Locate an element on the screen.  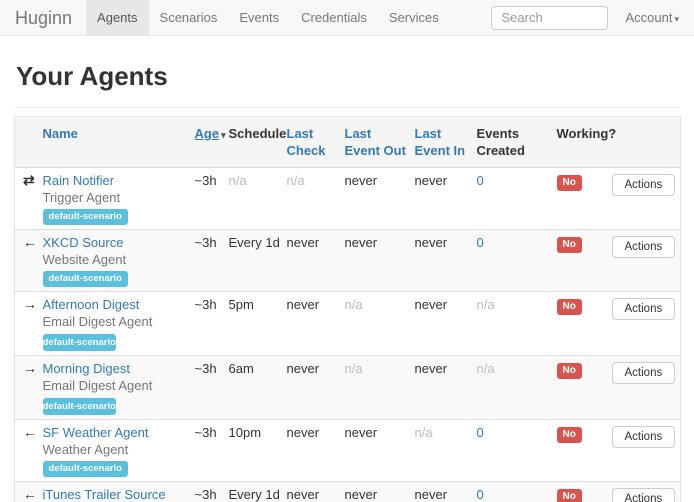
schedule-column-header: Schedule is located at coordinates (257, 142).